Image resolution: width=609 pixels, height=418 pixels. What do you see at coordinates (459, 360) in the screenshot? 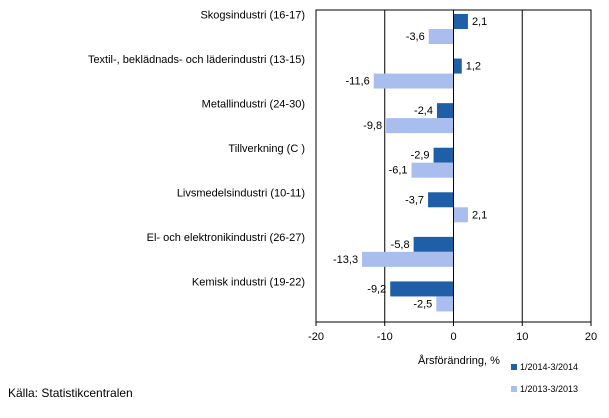
I see `x-axis-label: Årsförändring, %` at bounding box center [459, 360].